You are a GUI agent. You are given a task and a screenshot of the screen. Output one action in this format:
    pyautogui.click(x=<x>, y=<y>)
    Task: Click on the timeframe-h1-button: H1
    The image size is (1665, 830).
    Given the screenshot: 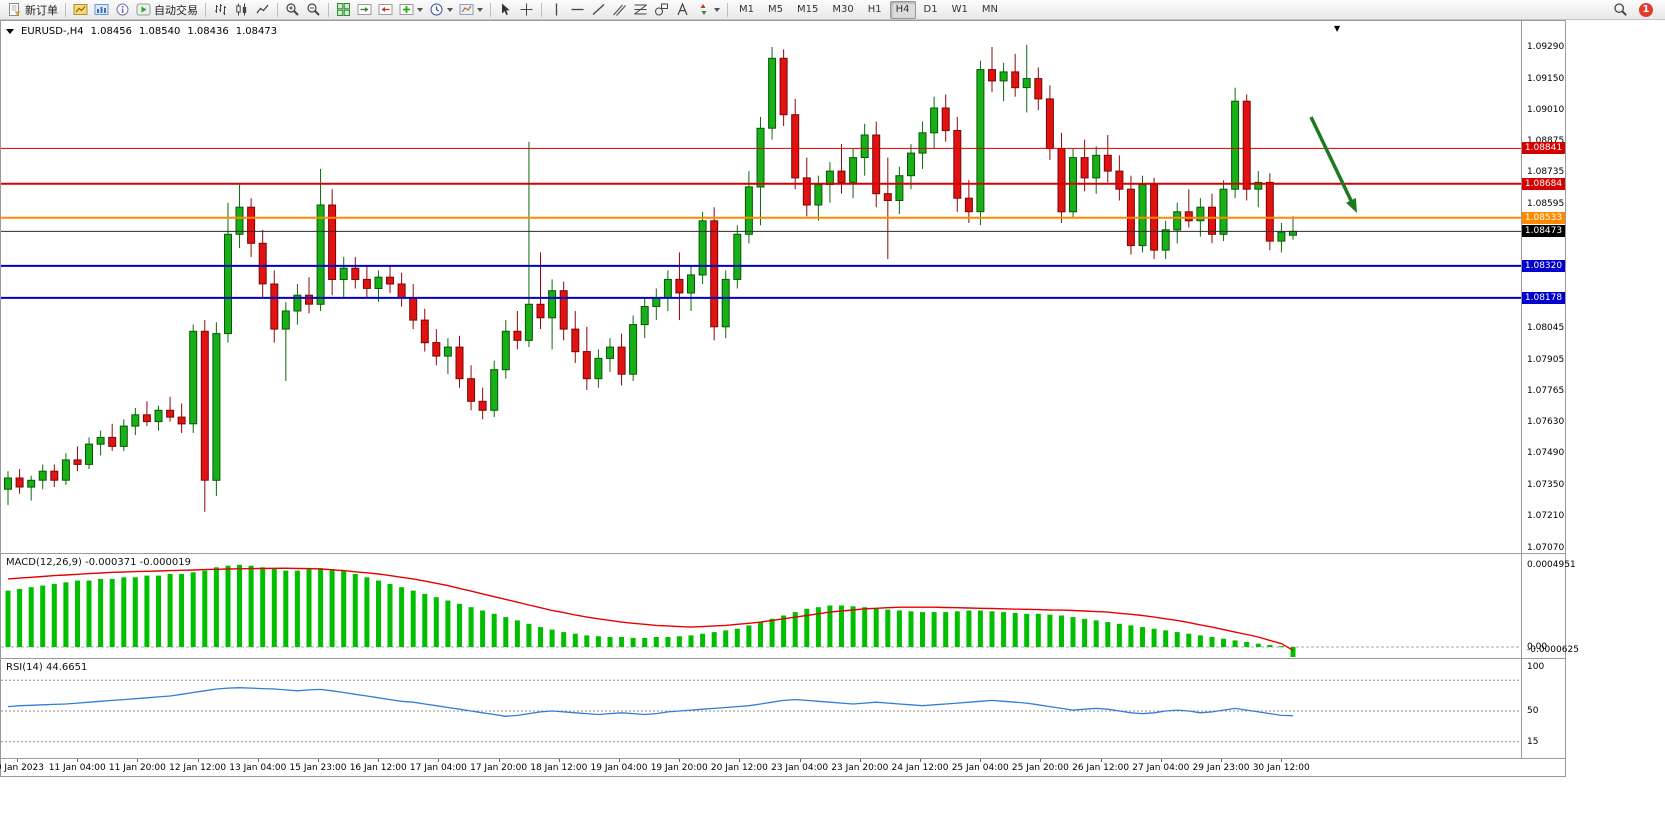 What is the action you would take?
    pyautogui.click(x=874, y=9)
    